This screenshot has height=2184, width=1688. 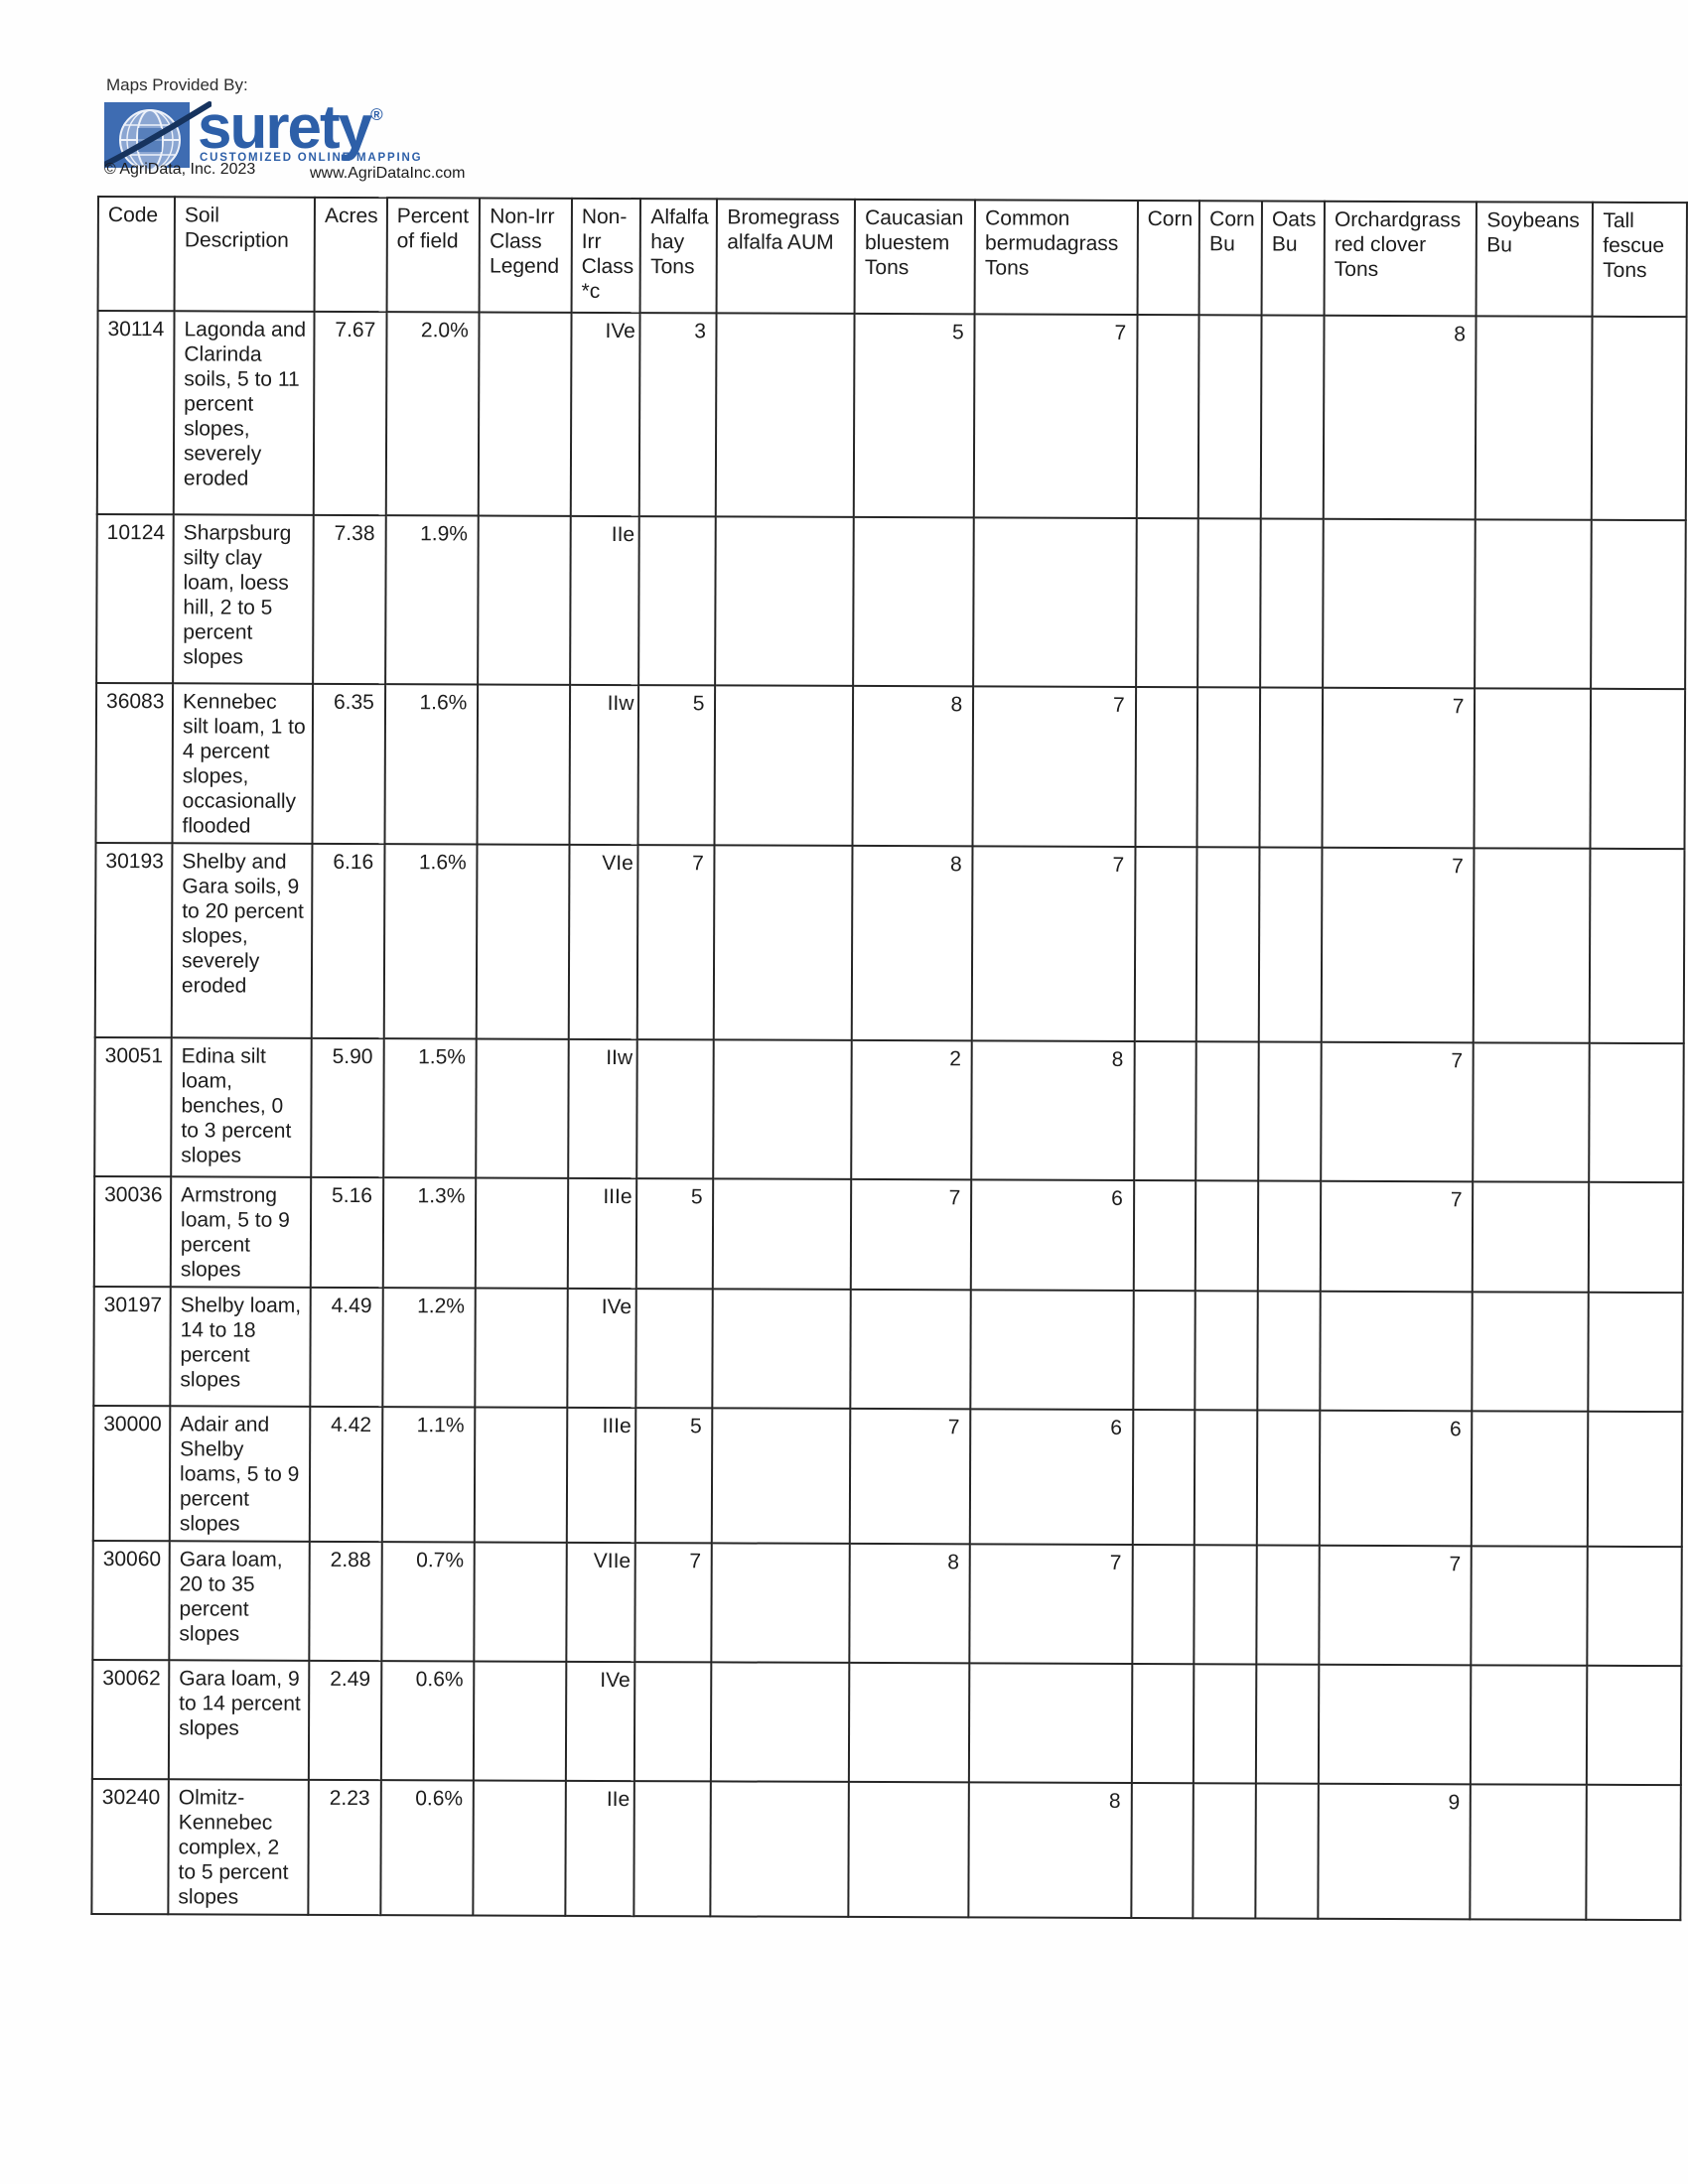 I want to click on col-header-caucasian: Caucasian bluestem Tons, so click(x=915, y=257).